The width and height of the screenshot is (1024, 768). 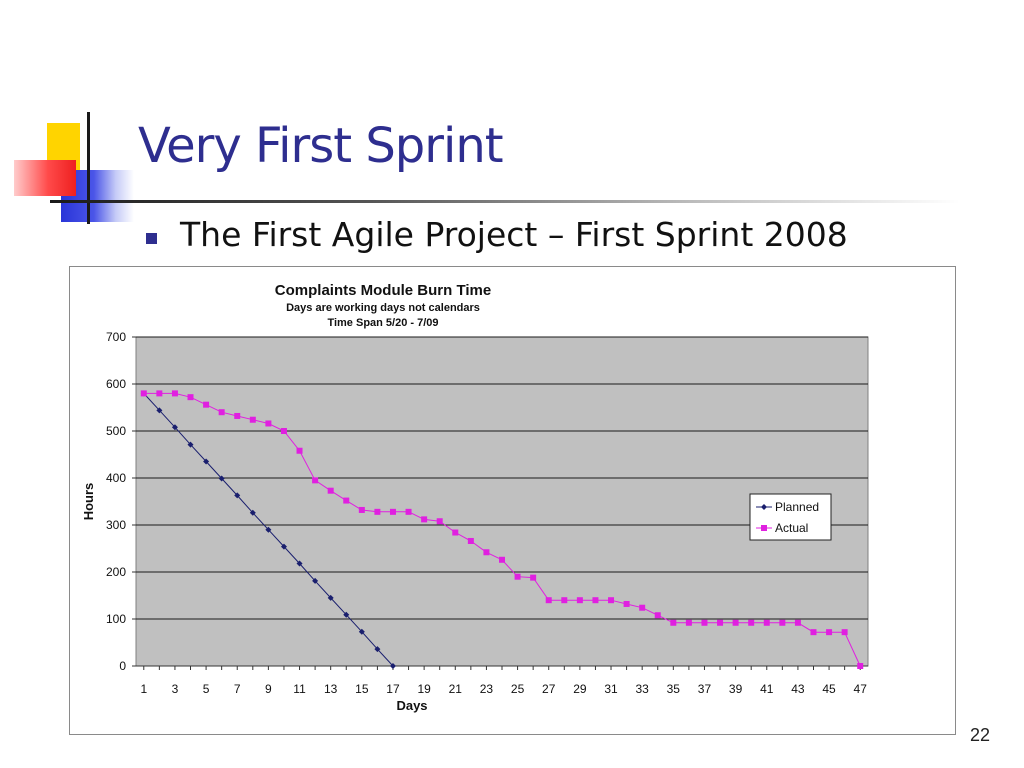 What do you see at coordinates (116, 337) in the screenshot?
I see `y-tick-label: 700` at bounding box center [116, 337].